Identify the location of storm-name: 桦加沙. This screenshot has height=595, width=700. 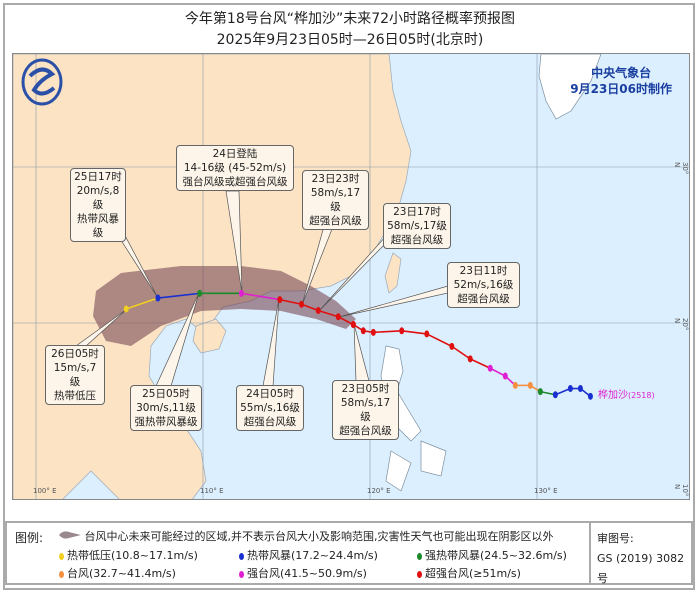
(613, 395).